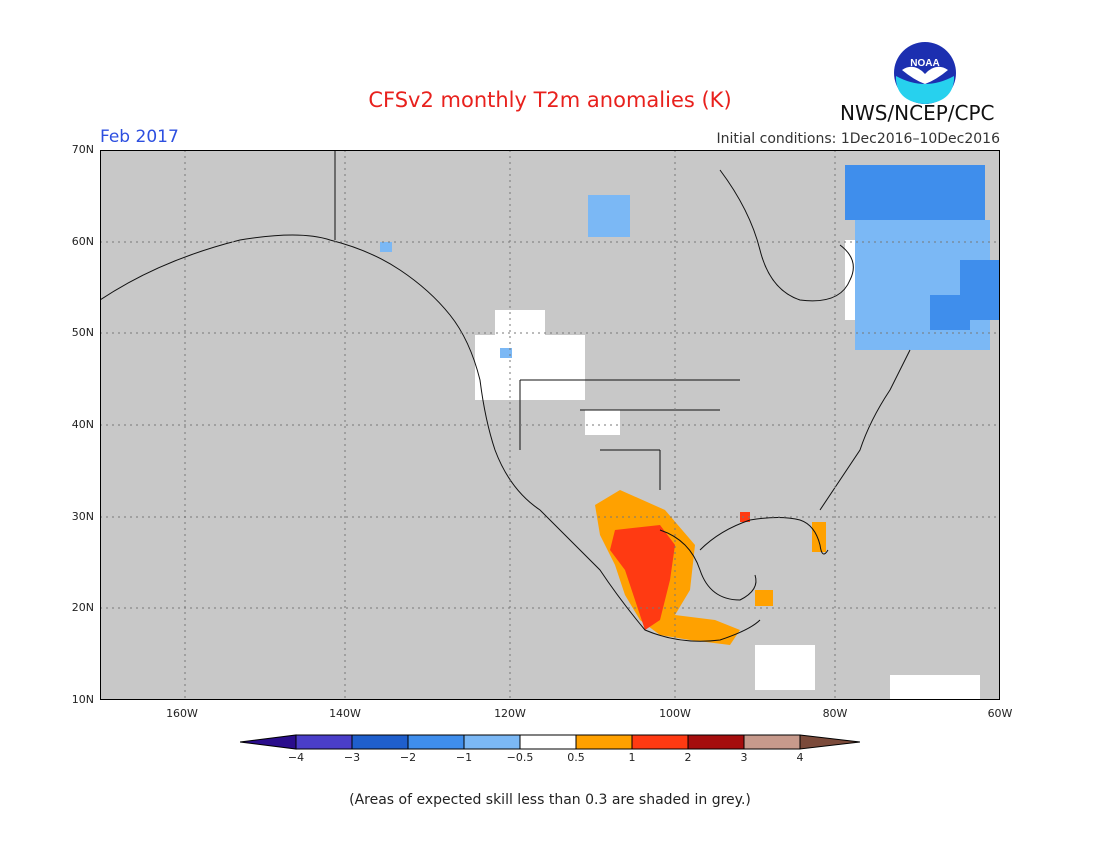 This screenshot has width=1100, height=850. Describe the element at coordinates (690, 261) in the screenshot. I see `negative-anomaly-areas` at that location.